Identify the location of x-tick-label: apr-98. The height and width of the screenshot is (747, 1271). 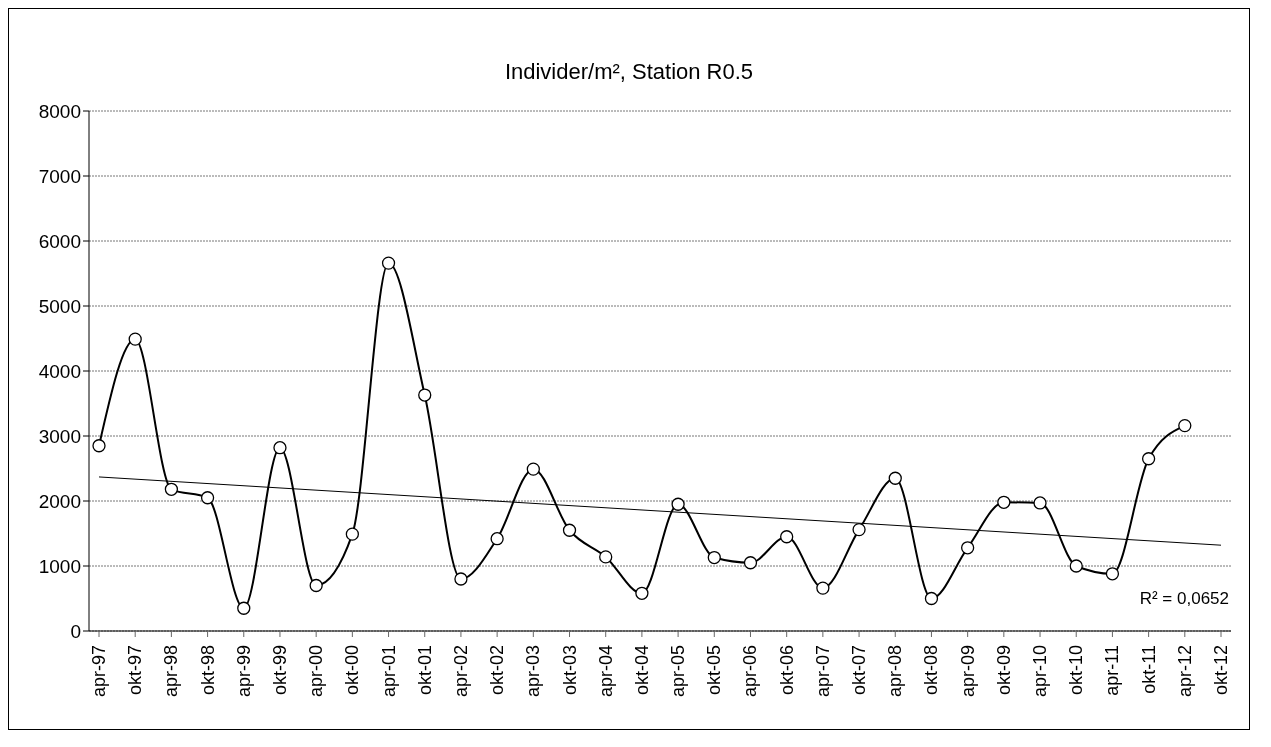
(171, 671).